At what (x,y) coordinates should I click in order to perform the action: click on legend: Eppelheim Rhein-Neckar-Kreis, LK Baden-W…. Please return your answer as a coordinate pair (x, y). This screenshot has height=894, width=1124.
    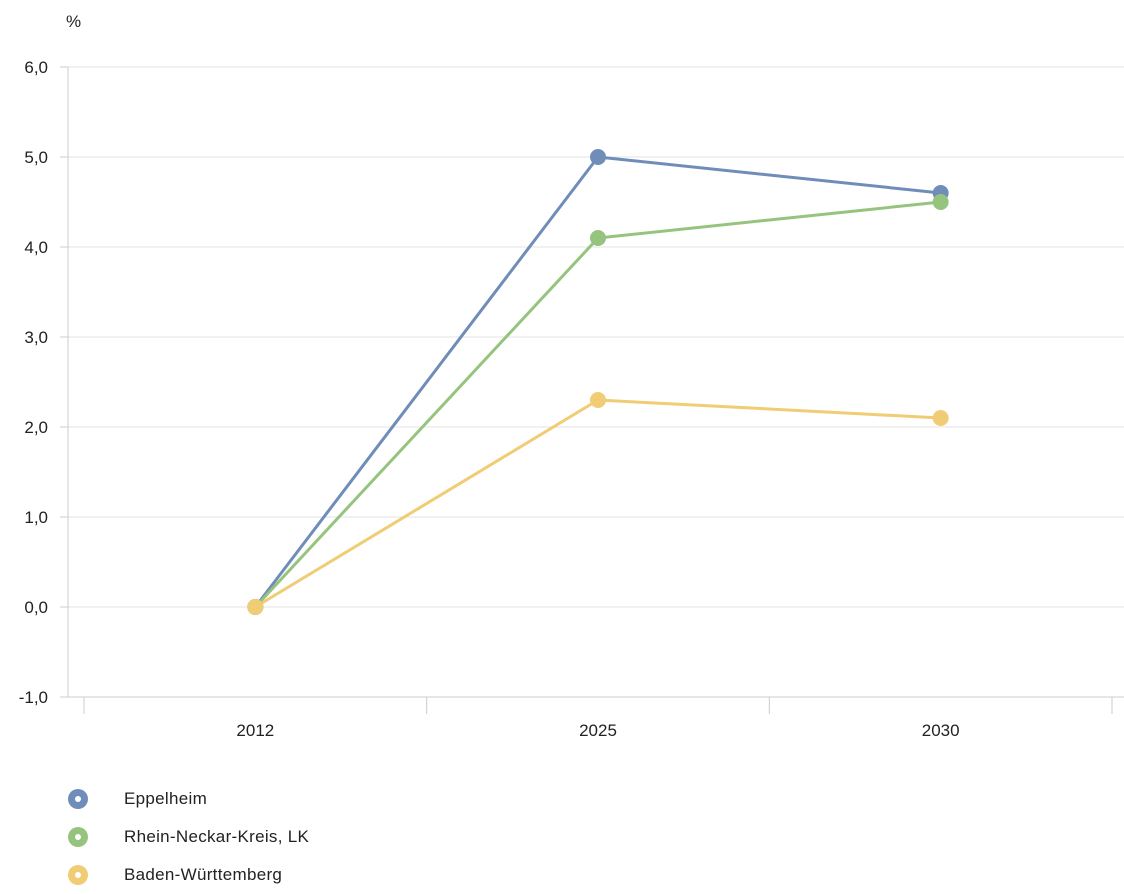
    Looking at the image, I should click on (188, 837).